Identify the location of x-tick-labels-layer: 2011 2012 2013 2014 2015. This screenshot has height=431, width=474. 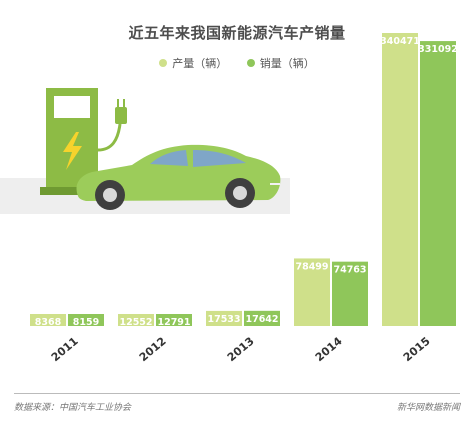
(241, 349).